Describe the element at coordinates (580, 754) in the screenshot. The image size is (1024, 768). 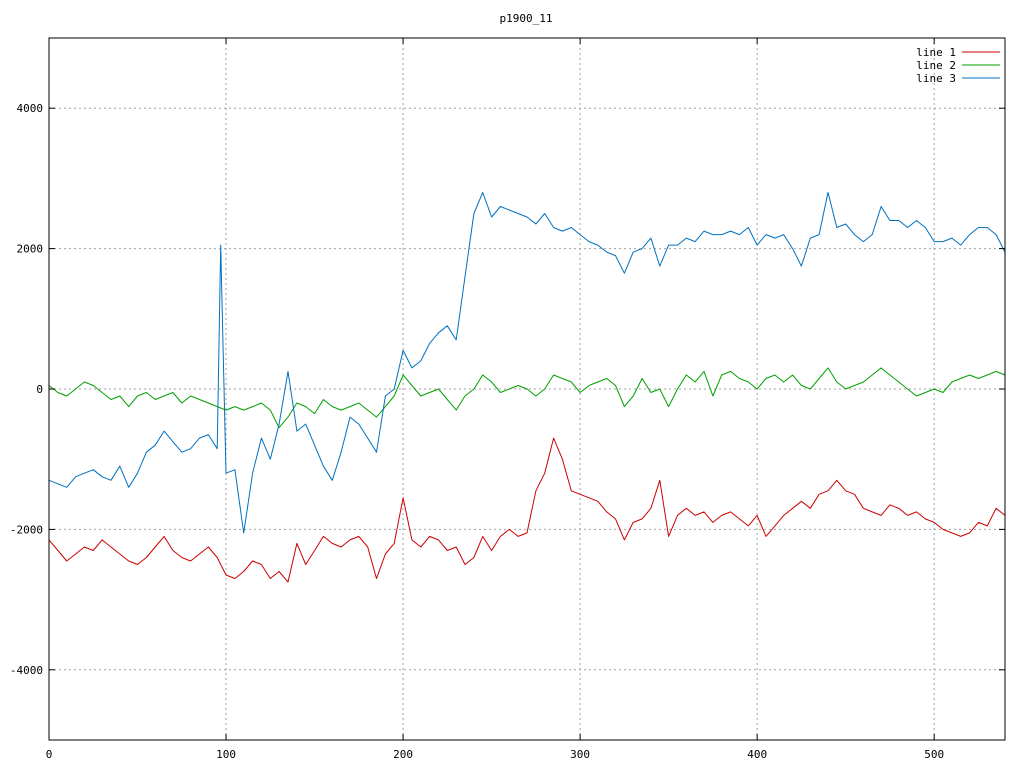
I see `x-tick-label: 300` at that location.